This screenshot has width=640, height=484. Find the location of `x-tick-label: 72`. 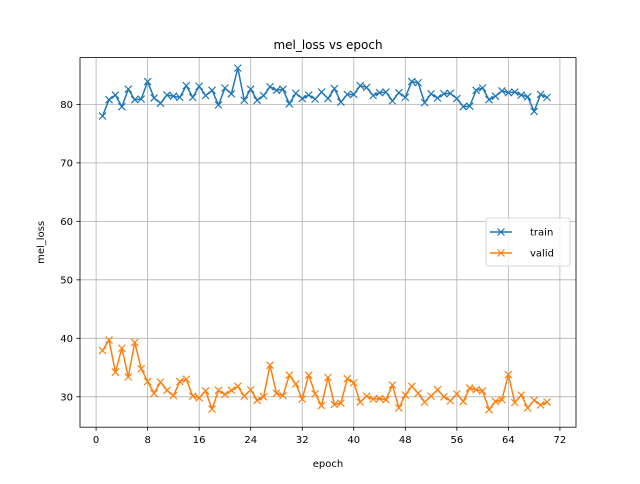

x-tick-label: 72 is located at coordinates (560, 440).